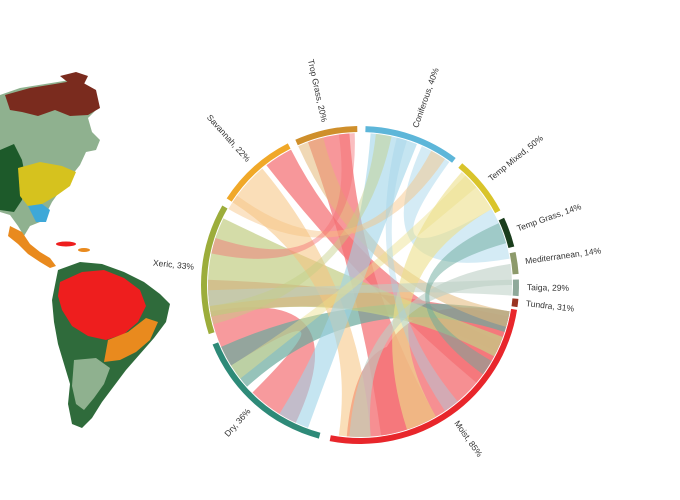 The image size is (680, 500). I want to click on arc-trop-grass, so click(326, 136).